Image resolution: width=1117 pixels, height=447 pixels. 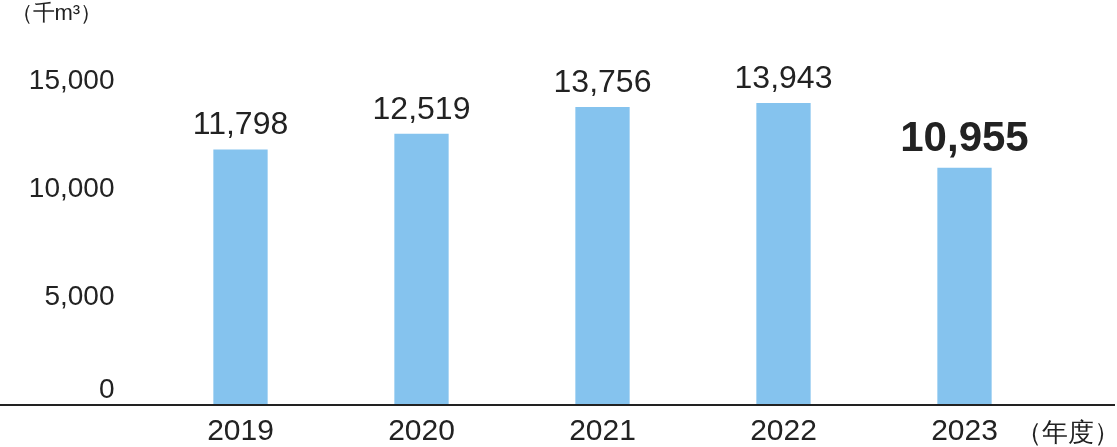 I want to click on data-label: 10,955, so click(x=964, y=136).